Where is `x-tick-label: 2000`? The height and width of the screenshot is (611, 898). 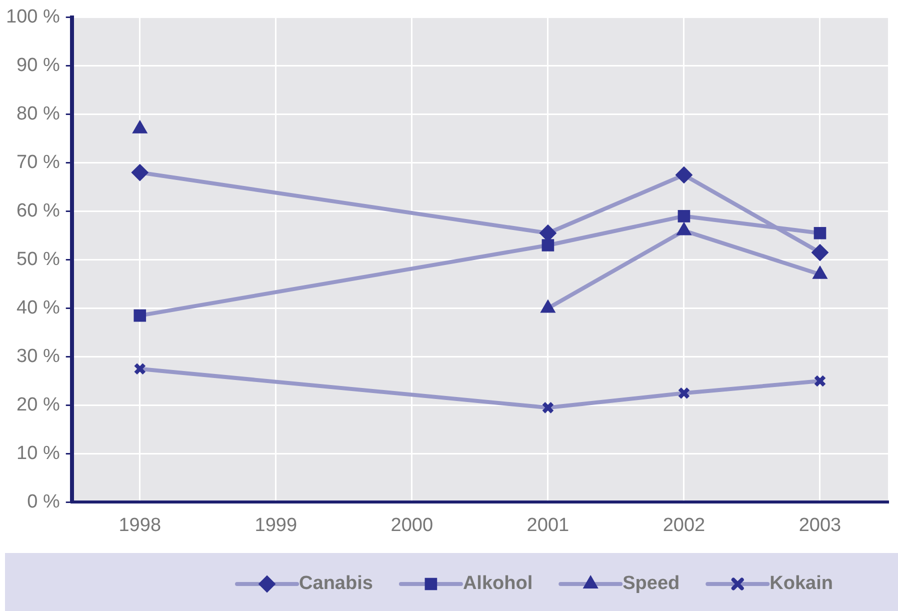
x-tick-label: 2000 is located at coordinates (412, 525).